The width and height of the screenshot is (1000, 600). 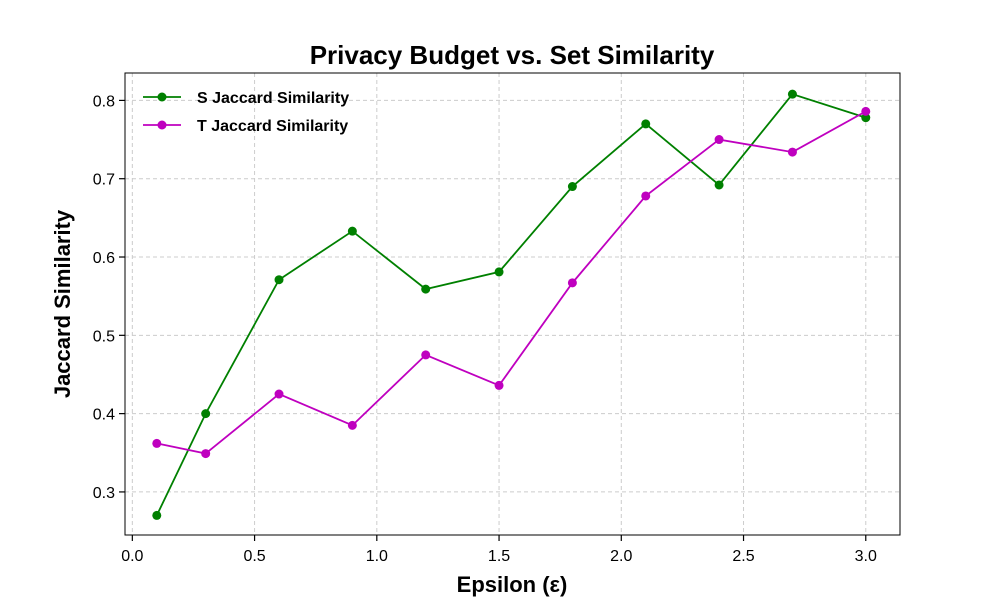 What do you see at coordinates (272, 126) in the screenshot?
I see `legend-label: T Jaccard Similarity` at bounding box center [272, 126].